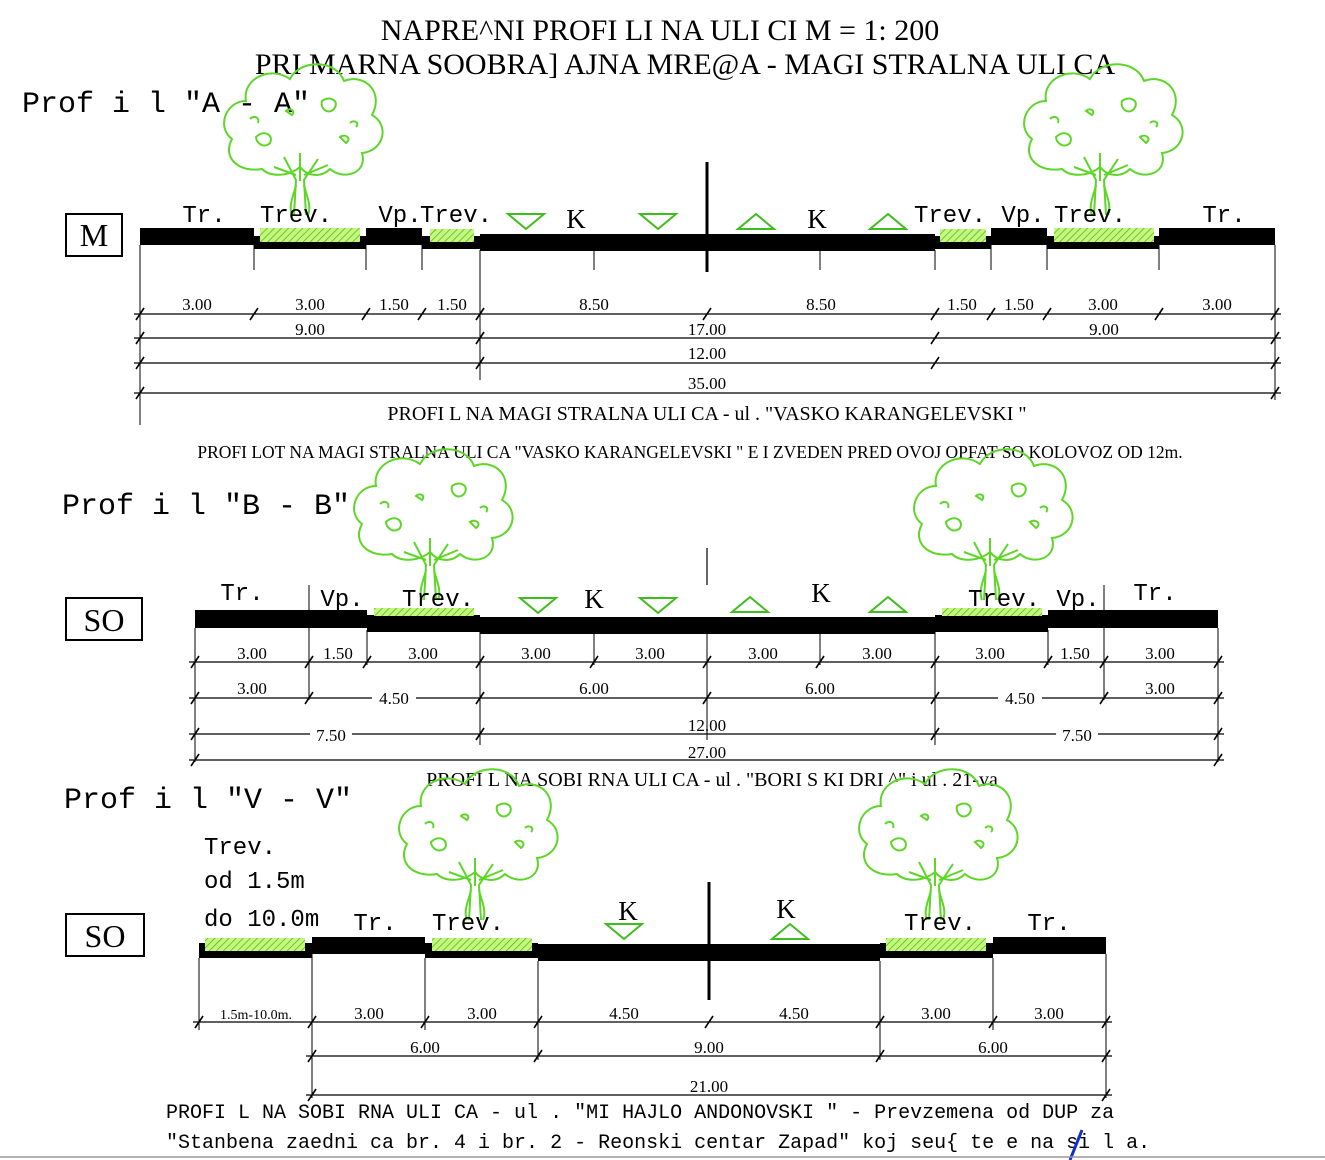 The image size is (1325, 1160). What do you see at coordinates (660, 30) in the screenshot?
I see `title-line-1: NAPRE^NI PROFI LI NA ULI CI M = 1: 200` at bounding box center [660, 30].